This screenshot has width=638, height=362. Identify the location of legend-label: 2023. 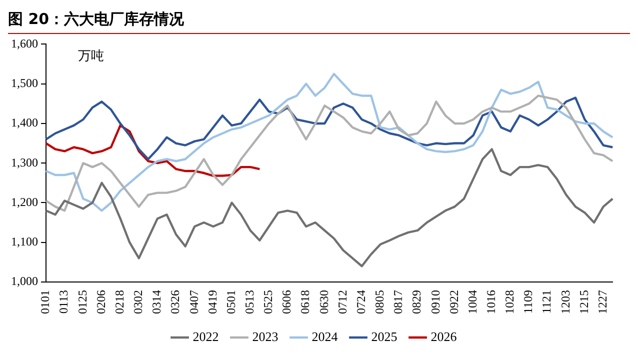
(265, 336).